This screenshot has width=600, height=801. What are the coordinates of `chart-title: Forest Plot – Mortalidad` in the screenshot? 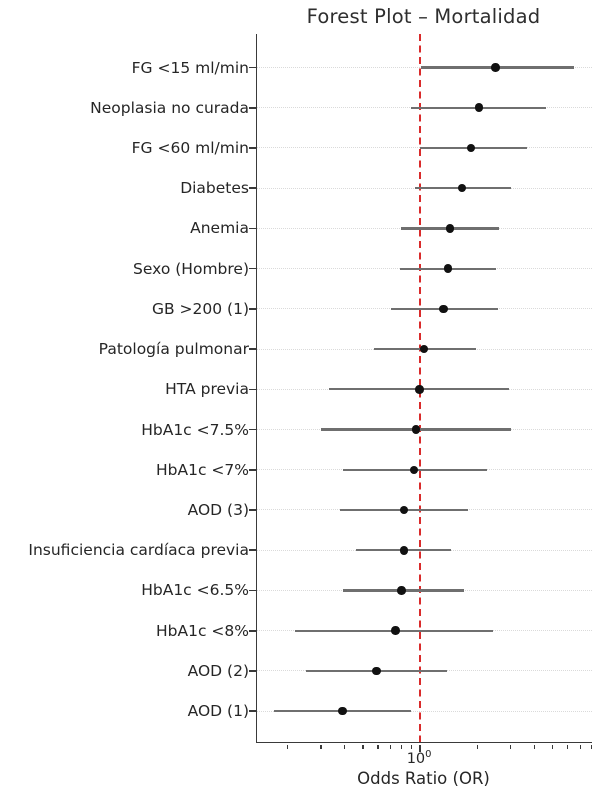 It's located at (423, 16).